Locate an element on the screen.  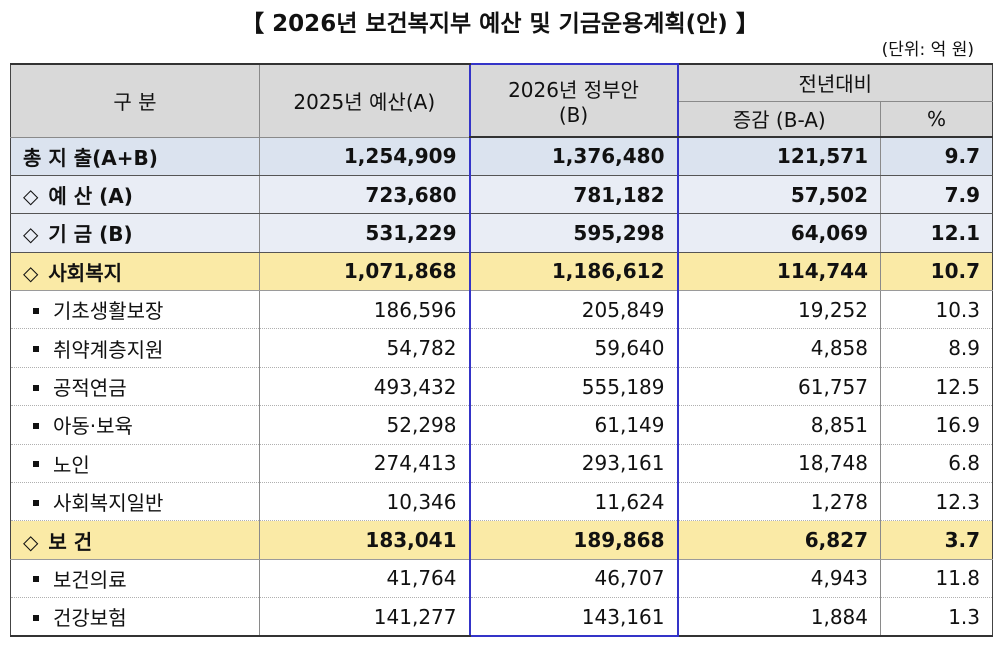
table-row-item: 아동‧보육 52,298 61,149 8,851 16.9 is located at coordinates (502, 425).